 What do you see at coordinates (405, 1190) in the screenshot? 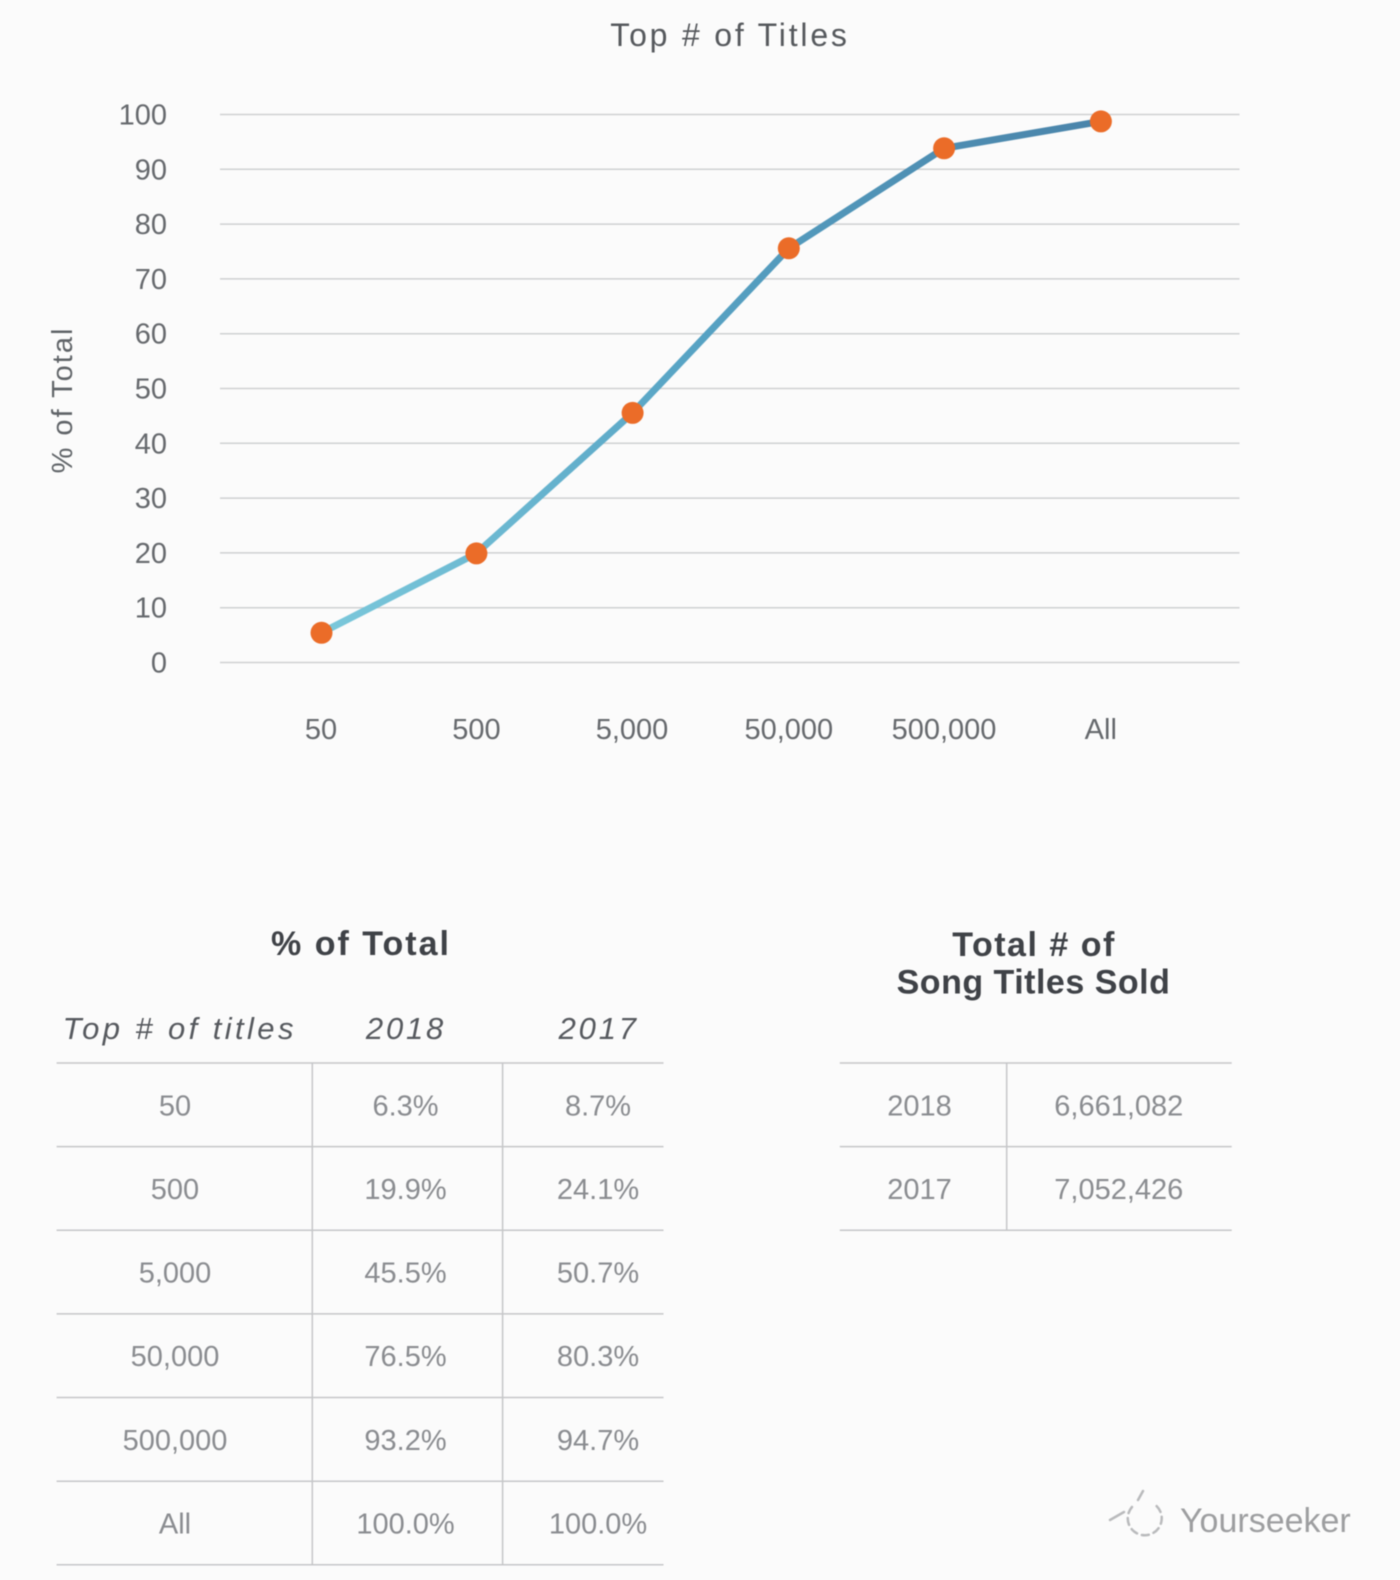
I see `svg-text: 19.9%` at bounding box center [405, 1190].